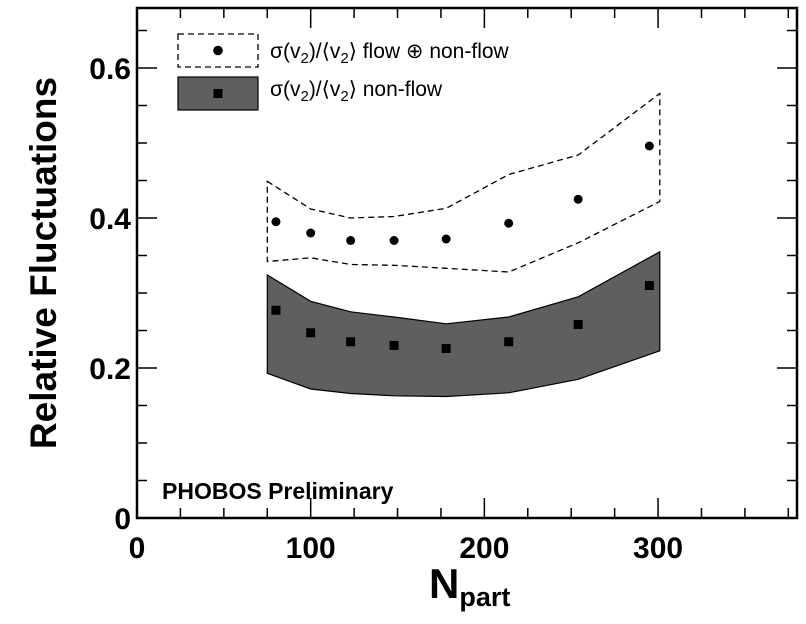  I want to click on x-tick-label-2: 200, so click(484, 548).